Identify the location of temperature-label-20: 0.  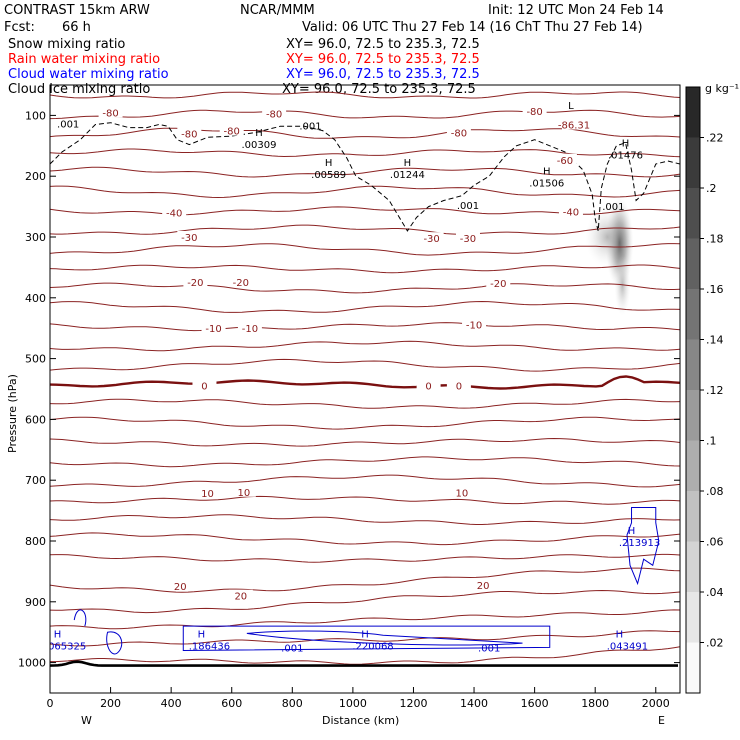
(428, 386).